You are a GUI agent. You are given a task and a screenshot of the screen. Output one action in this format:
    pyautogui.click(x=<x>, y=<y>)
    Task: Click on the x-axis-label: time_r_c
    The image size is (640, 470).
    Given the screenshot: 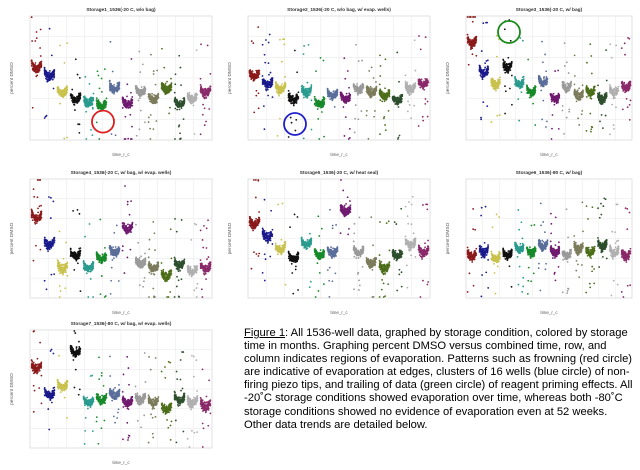 What is the action you would take?
    pyautogui.click(x=121, y=154)
    